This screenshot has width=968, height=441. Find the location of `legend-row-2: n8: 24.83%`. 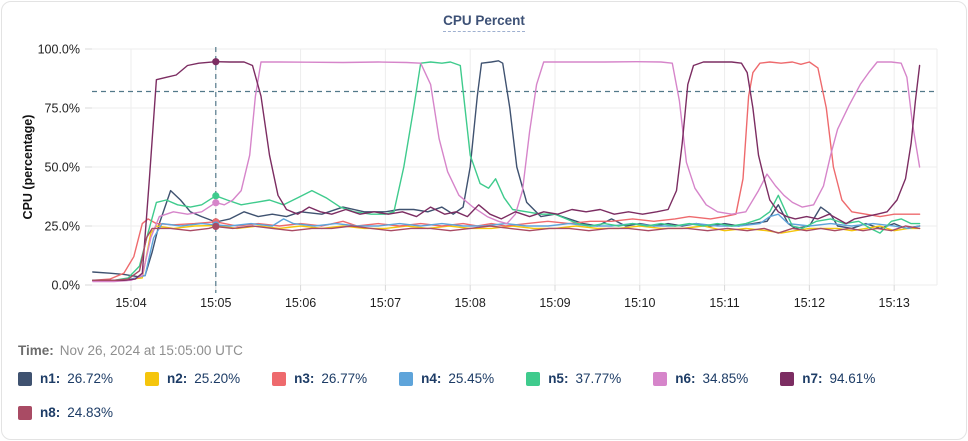

legend-row-2: n8: 24.83% is located at coordinates (487, 412).